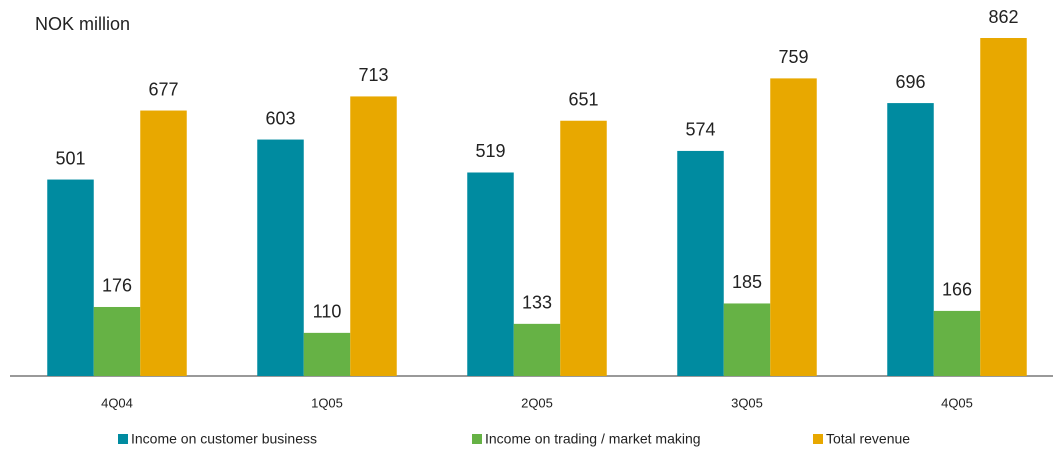 Image resolution: width=1053 pixels, height=450 pixels. I want to click on value-label: 176, so click(117, 286).